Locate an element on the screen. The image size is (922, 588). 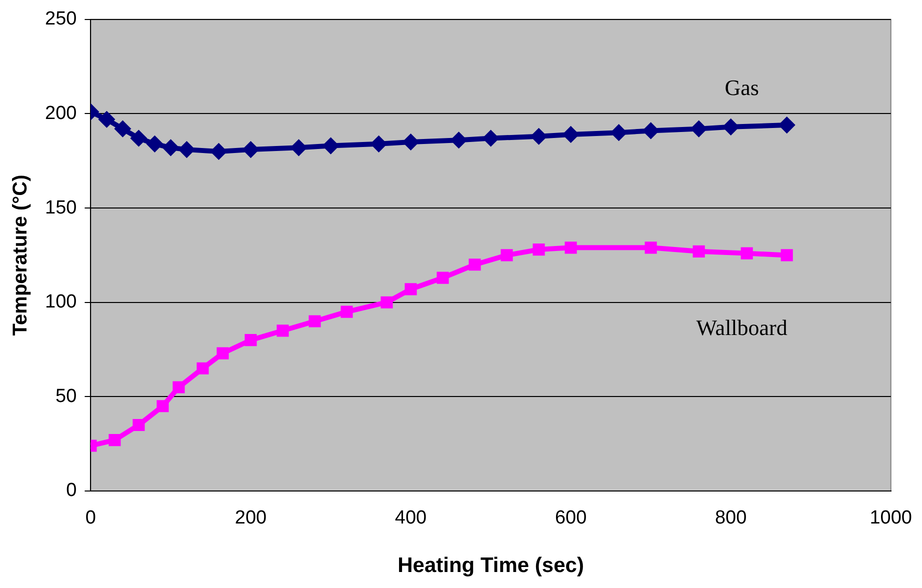
y-tick-label: 250 is located at coordinates (61, 19).